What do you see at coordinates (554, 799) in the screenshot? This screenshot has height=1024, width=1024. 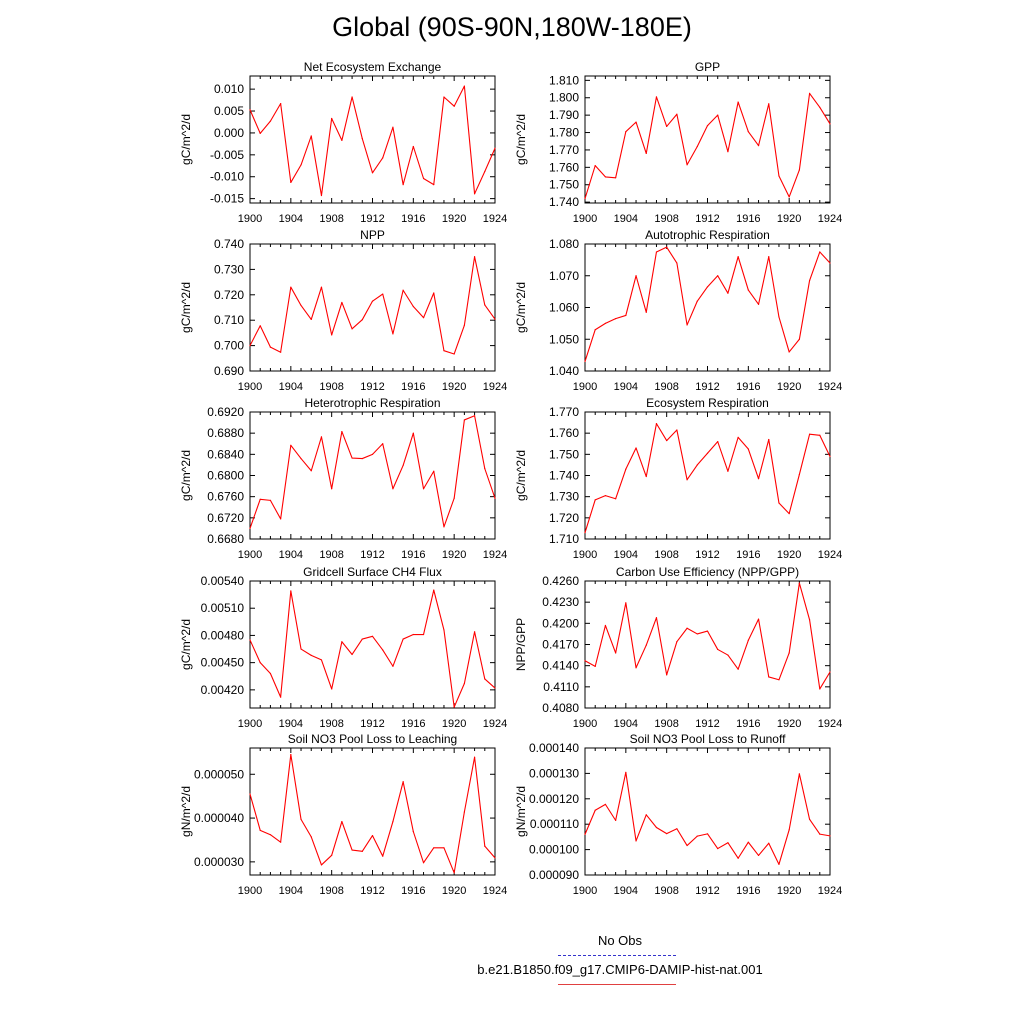 I see `y-tick-label: 0.000120` at bounding box center [554, 799].